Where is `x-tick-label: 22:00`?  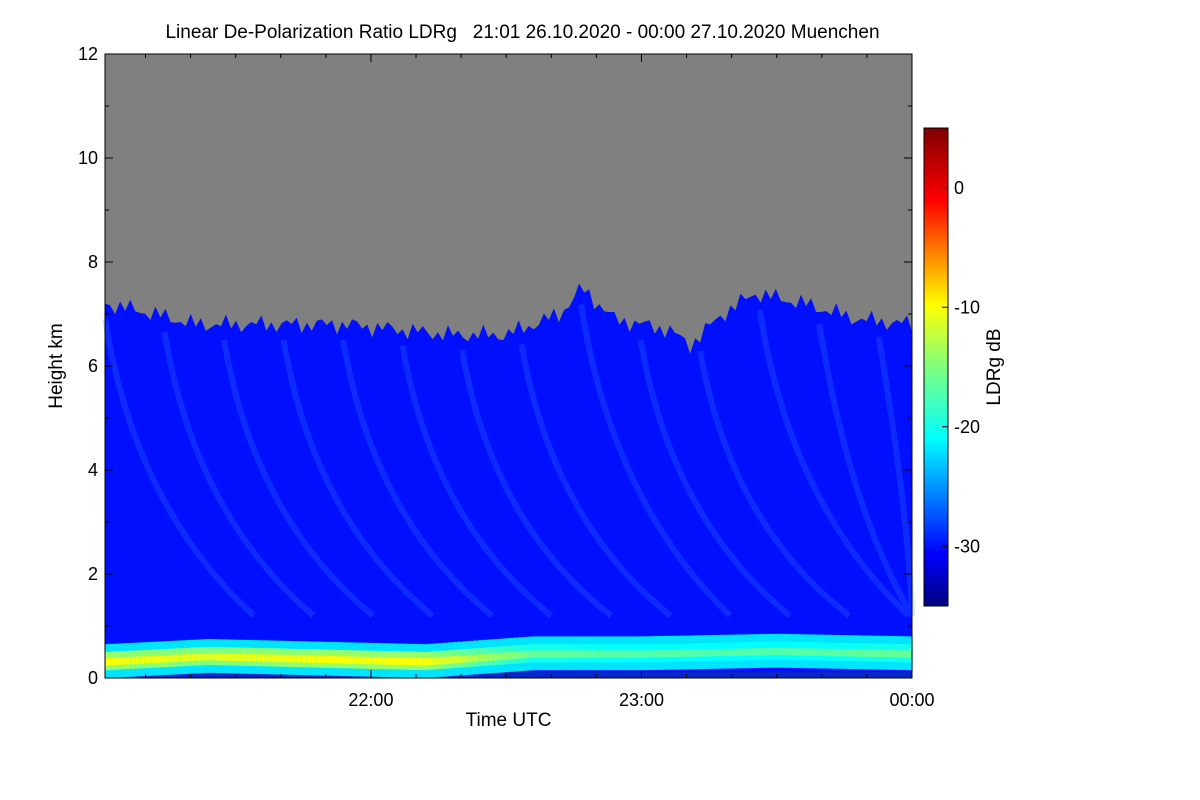 x-tick-label: 22:00 is located at coordinates (370, 700).